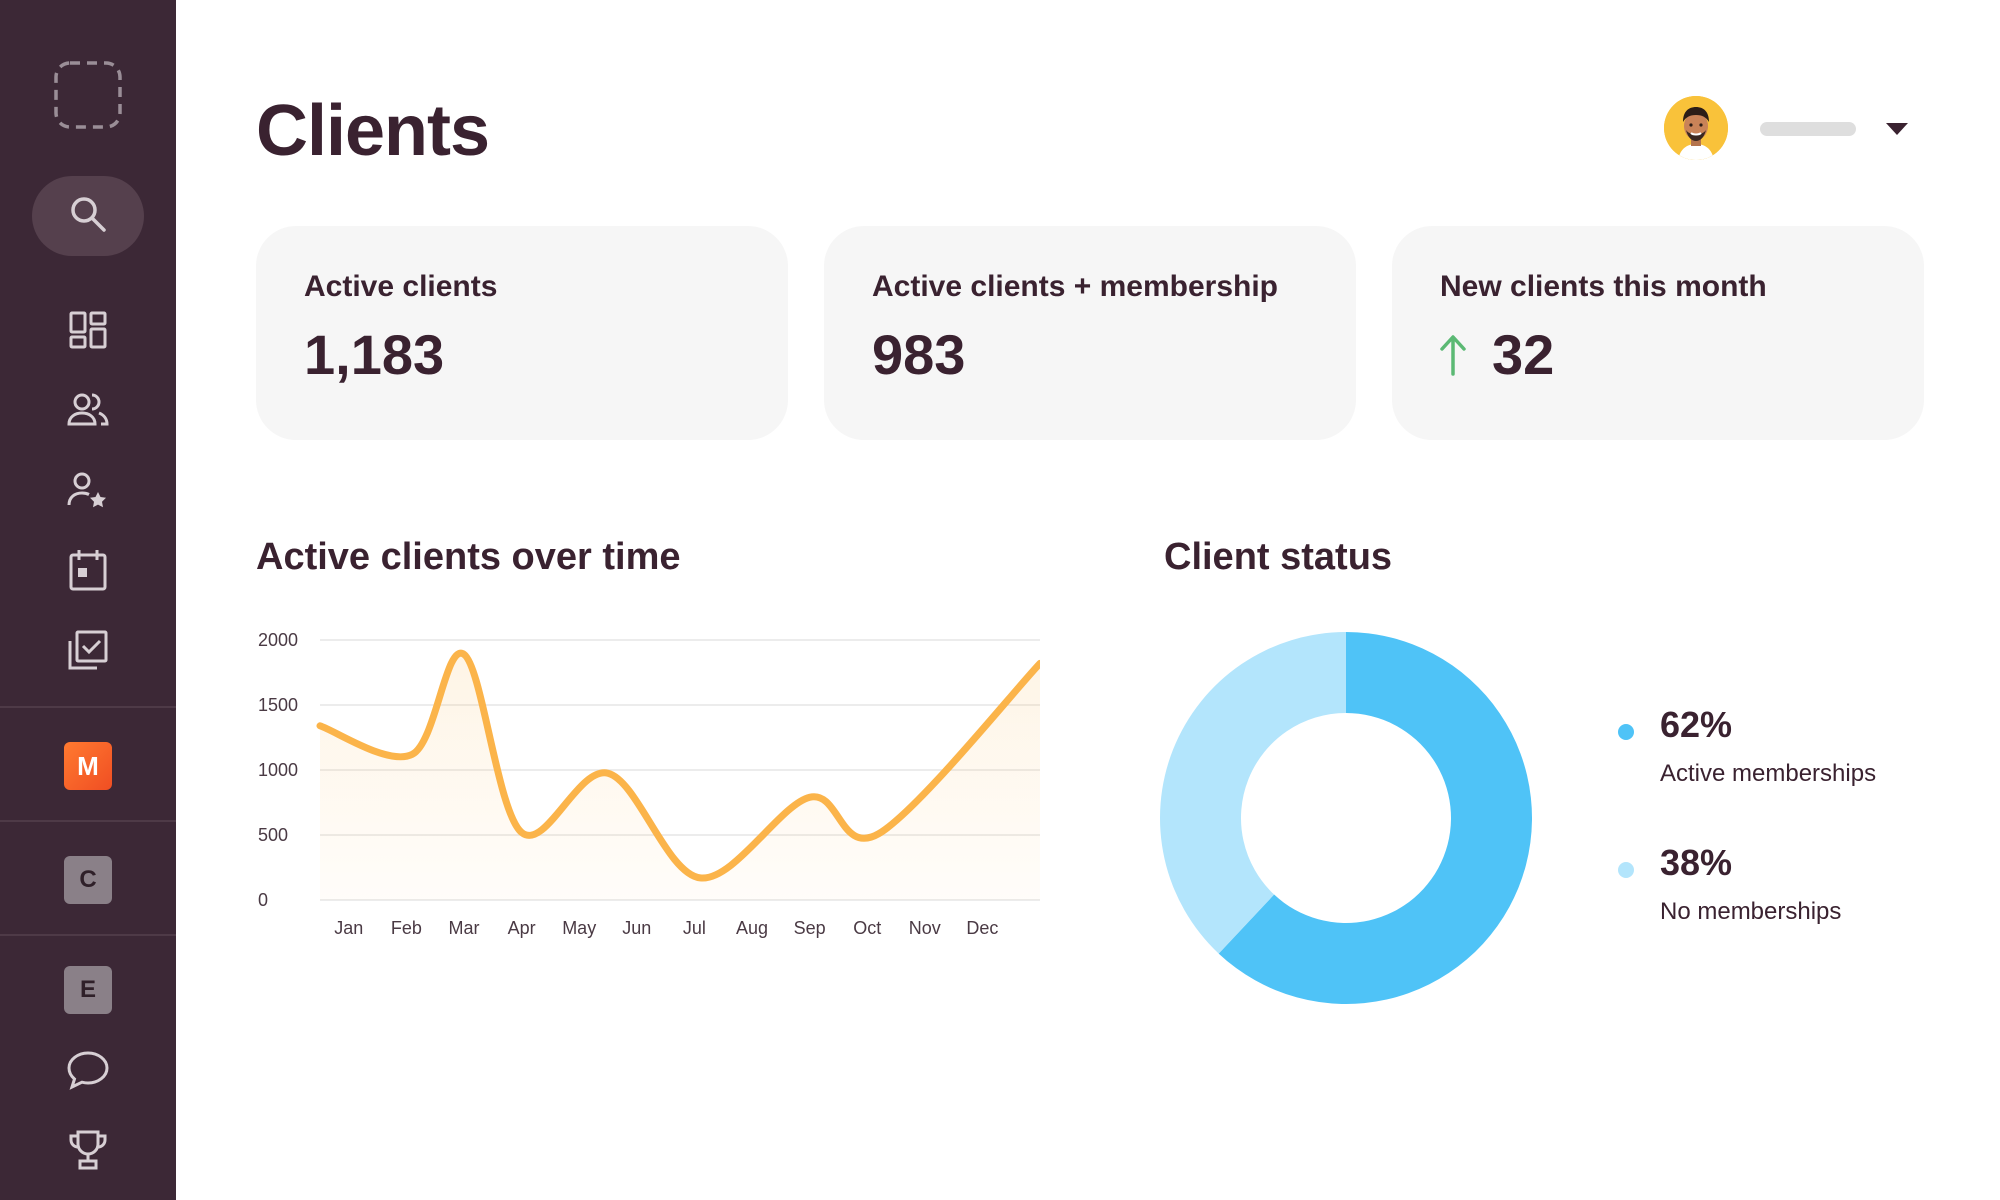 Image resolution: width=2000 pixels, height=1200 pixels. What do you see at coordinates (464, 928) in the screenshot?
I see `x-tick-label: Mar` at bounding box center [464, 928].